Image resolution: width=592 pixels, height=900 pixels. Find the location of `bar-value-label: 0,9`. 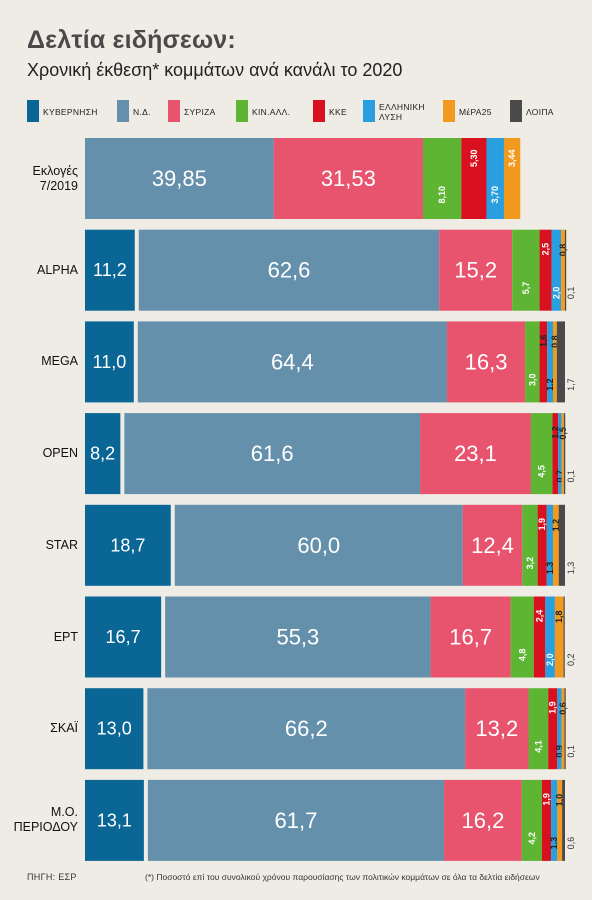

bar-value-label: 0,9 is located at coordinates (559, 751).